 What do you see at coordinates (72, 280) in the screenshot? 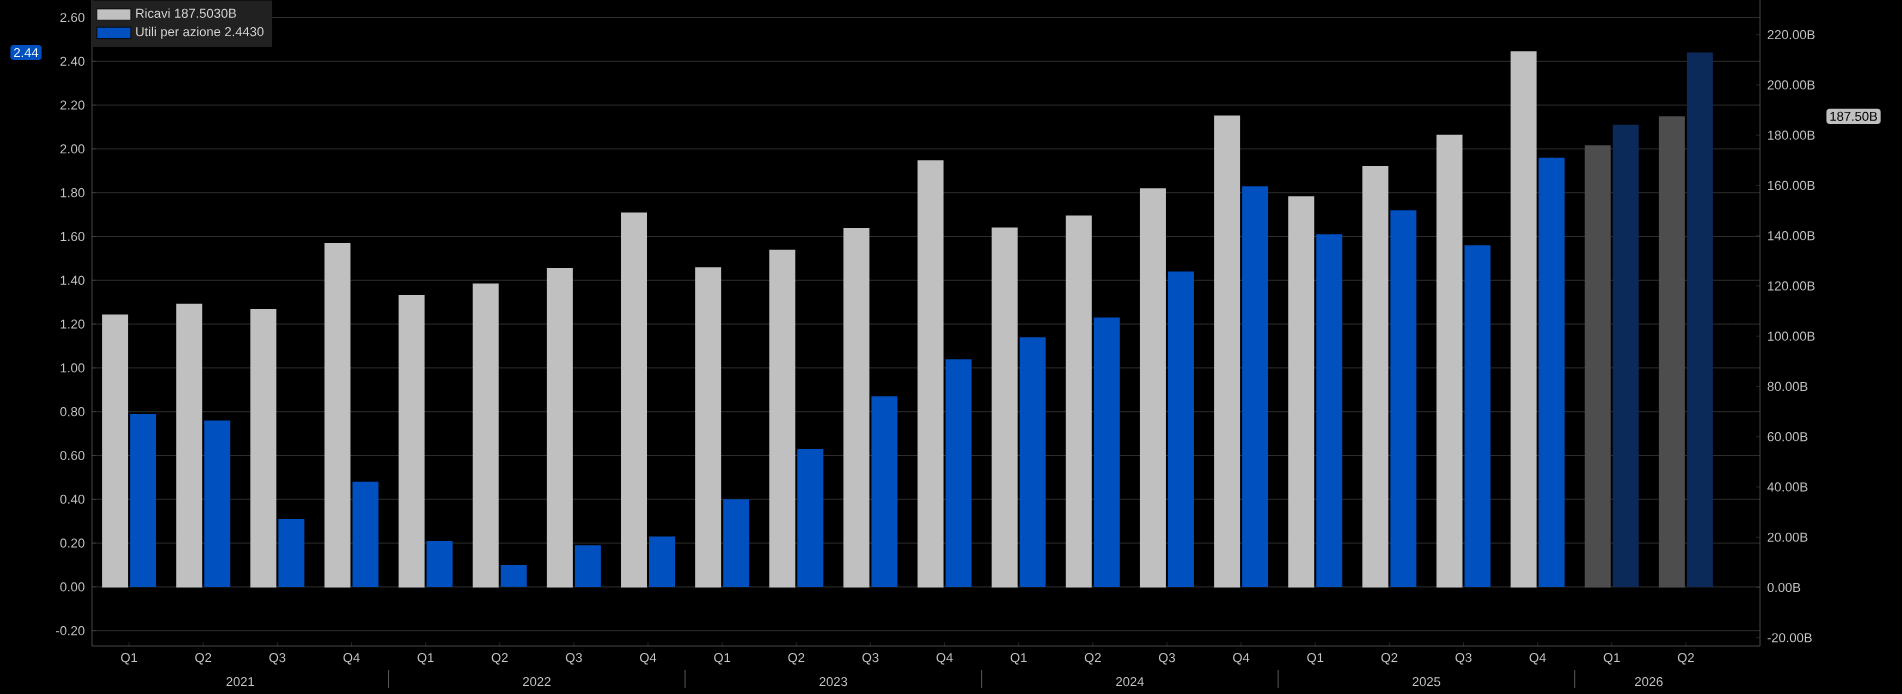
I see `y-tick-label: 1.40` at bounding box center [72, 280].